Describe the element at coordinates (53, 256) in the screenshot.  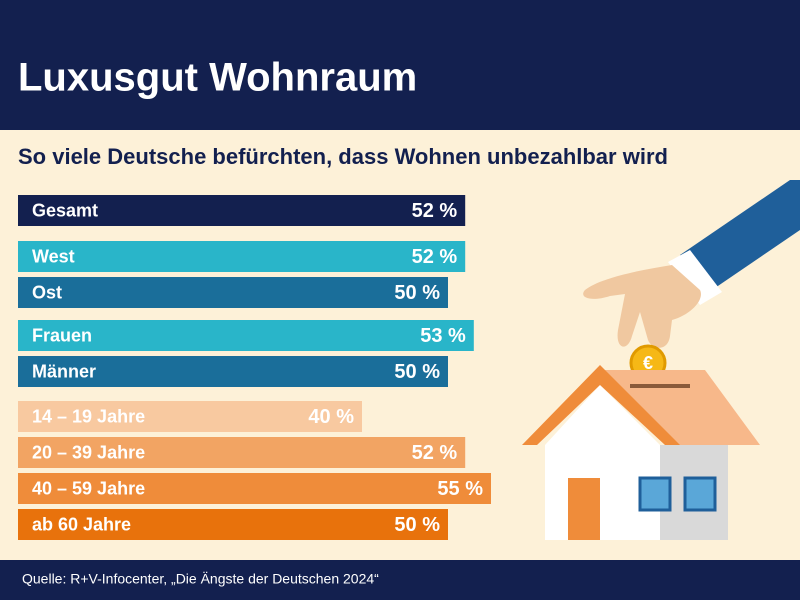
I see `category-label: West` at that location.